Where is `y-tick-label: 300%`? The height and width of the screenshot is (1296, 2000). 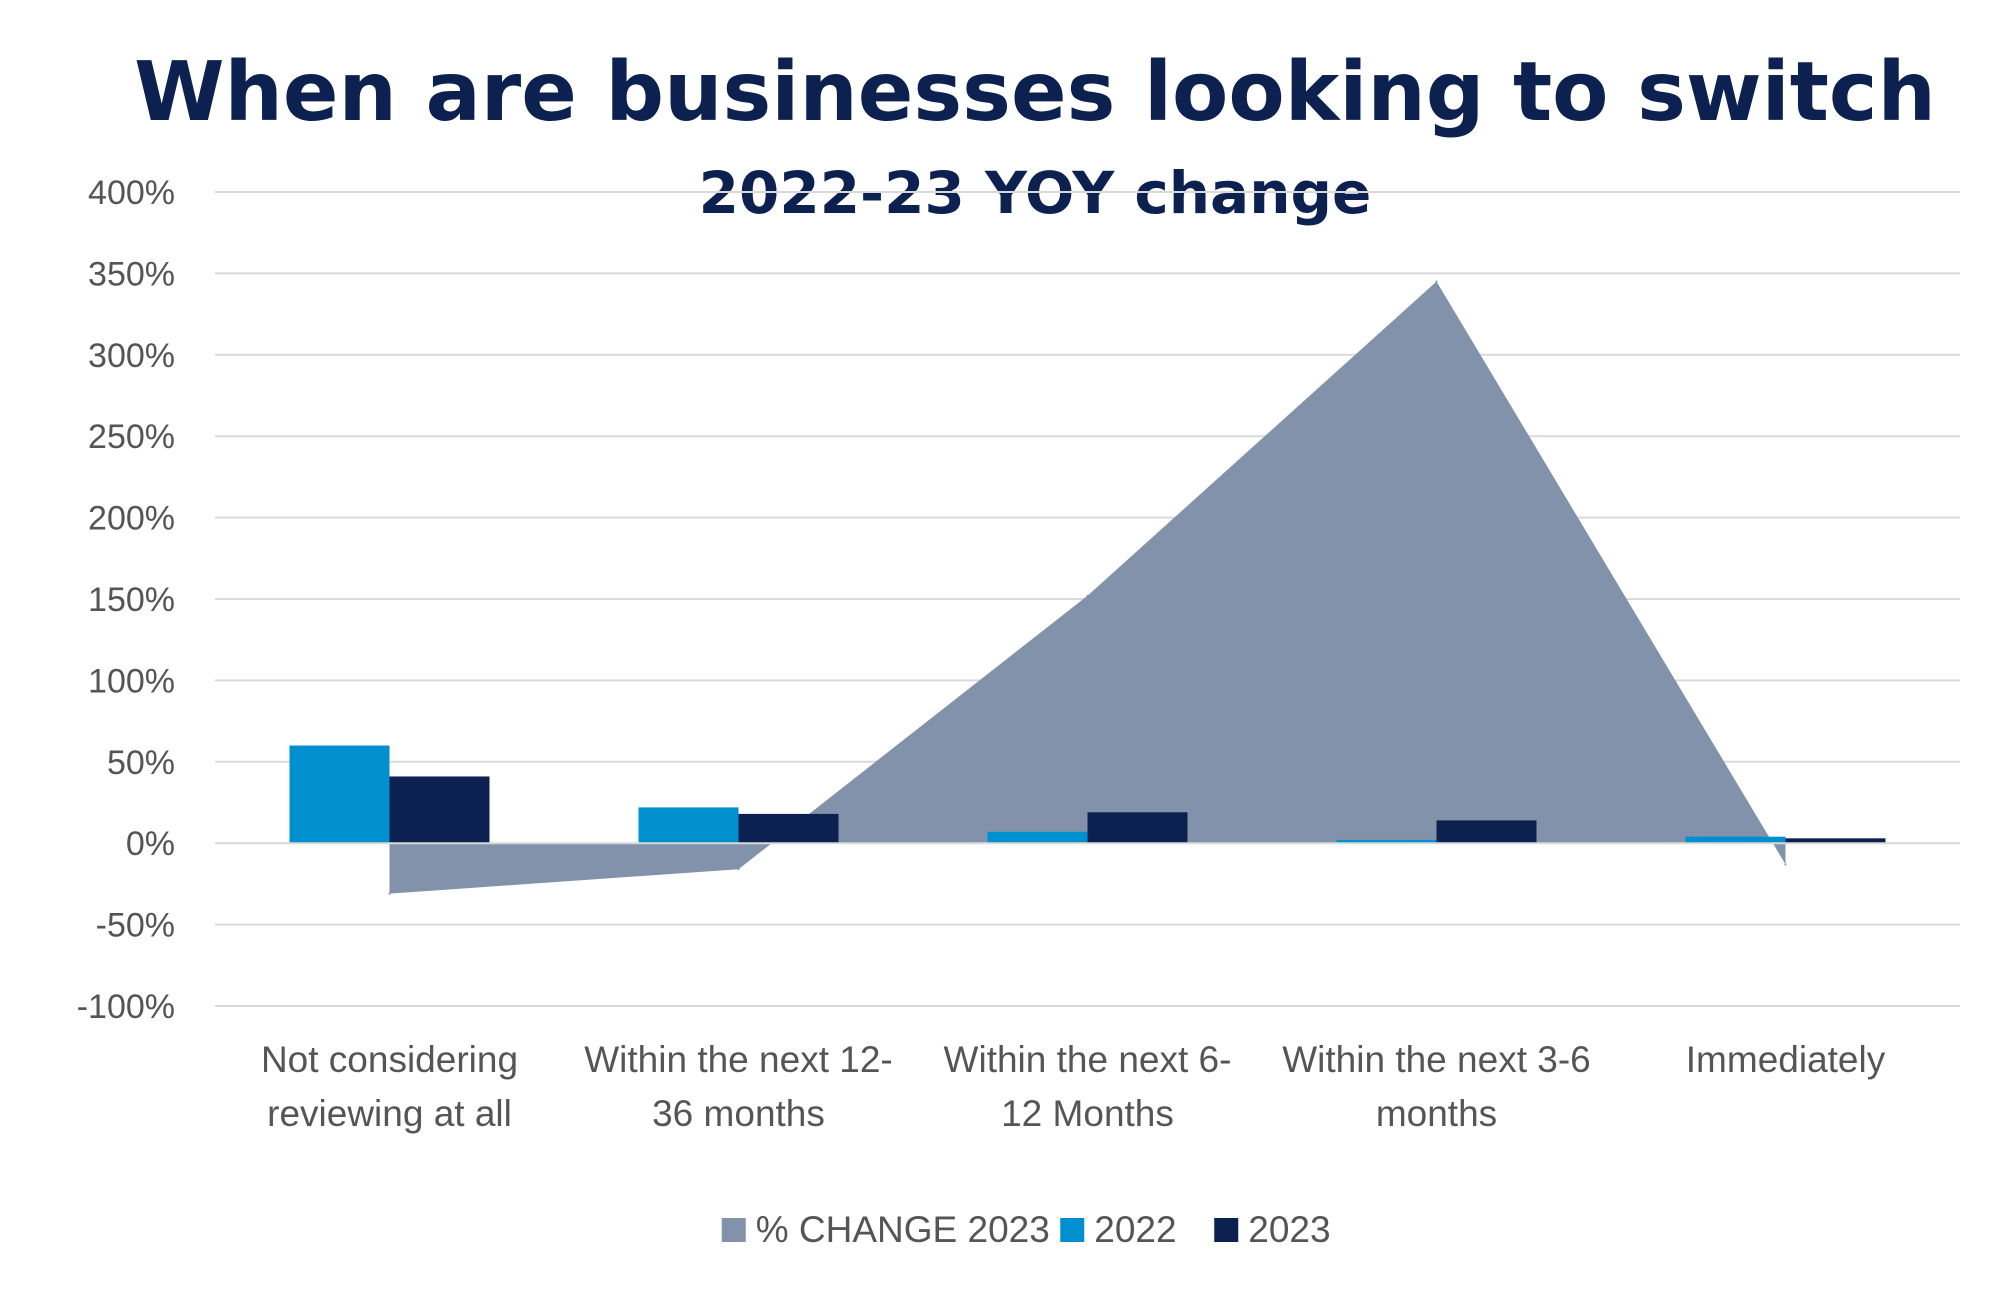 y-tick-label: 300% is located at coordinates (131, 356).